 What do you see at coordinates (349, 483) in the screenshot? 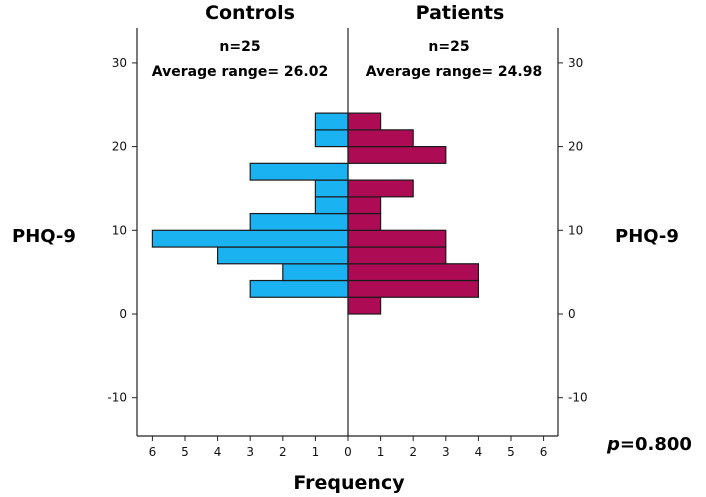
I see `x-axis-label: Frequency` at bounding box center [349, 483].